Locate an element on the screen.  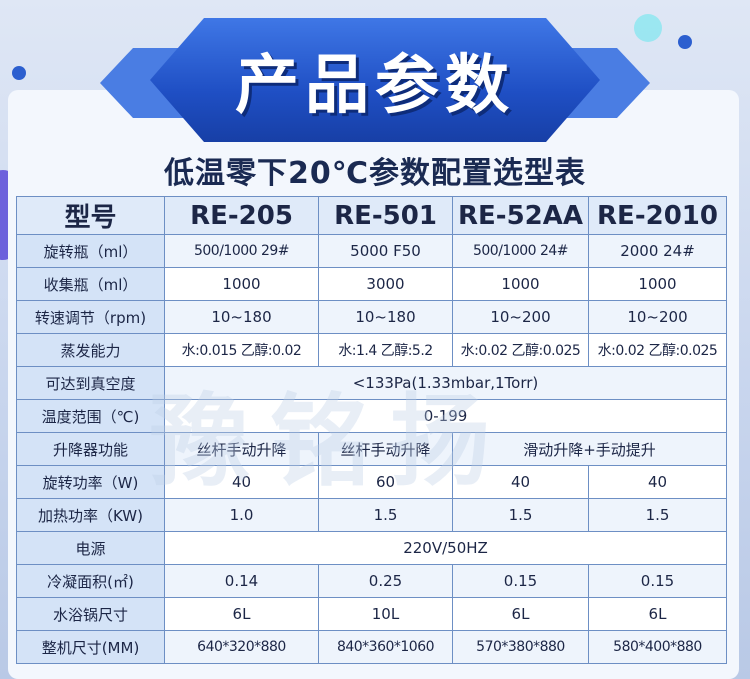
table-row: 电源 220V/50HZ is located at coordinates (371, 548).